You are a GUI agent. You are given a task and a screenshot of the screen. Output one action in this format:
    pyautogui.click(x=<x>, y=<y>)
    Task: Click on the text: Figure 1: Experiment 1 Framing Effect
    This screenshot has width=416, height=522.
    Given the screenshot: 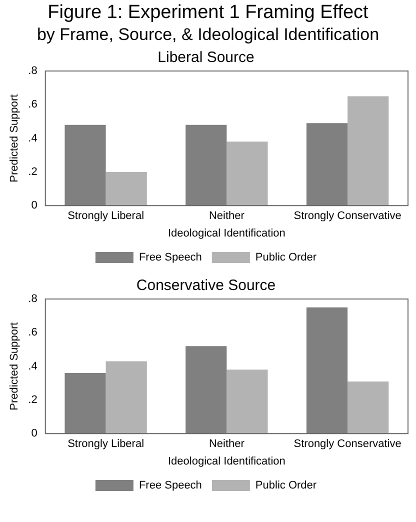 What is the action you would take?
    pyautogui.click(x=208, y=13)
    